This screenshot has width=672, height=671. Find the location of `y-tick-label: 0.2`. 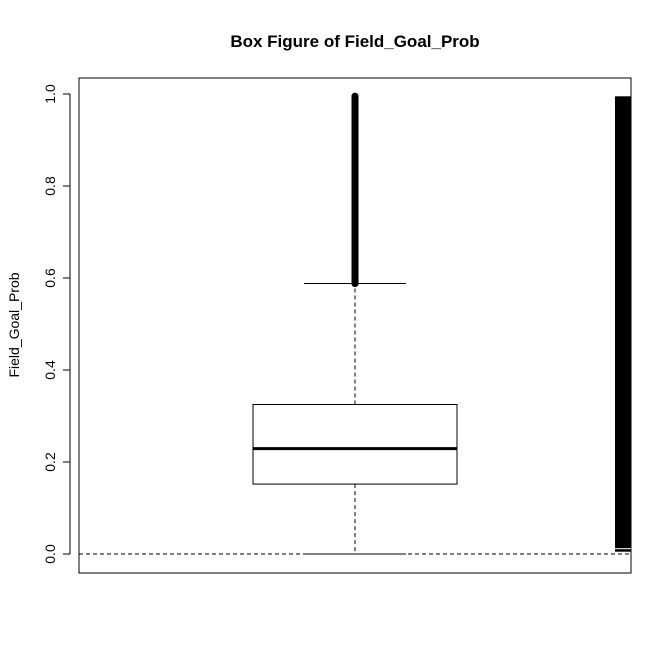

y-tick-label: 0.2 is located at coordinates (50, 462).